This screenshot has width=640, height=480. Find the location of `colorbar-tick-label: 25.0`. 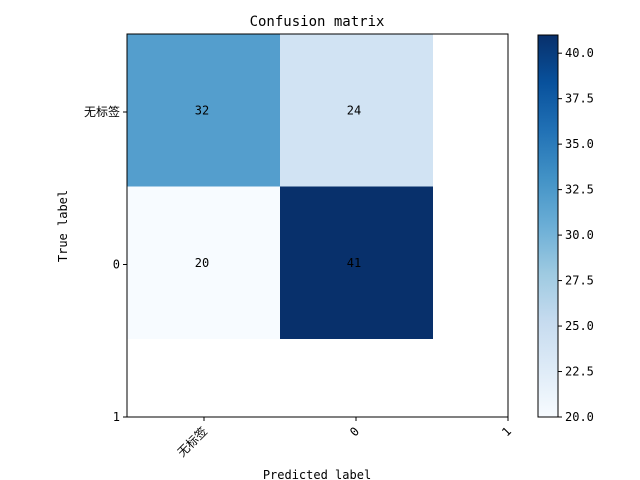

colorbar-tick-label: 25.0 is located at coordinates (579, 326).